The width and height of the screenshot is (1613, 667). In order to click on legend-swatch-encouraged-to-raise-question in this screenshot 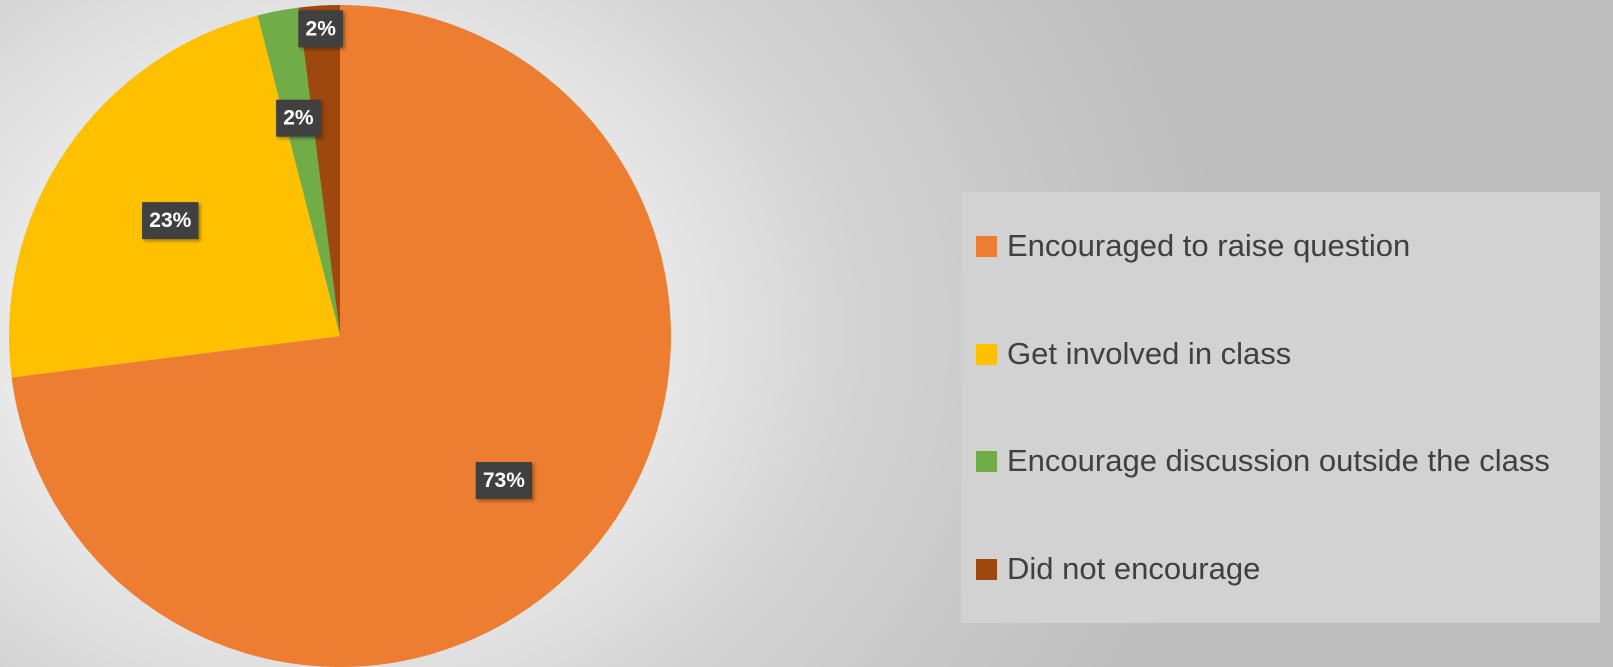, I will do `click(986, 246)`.